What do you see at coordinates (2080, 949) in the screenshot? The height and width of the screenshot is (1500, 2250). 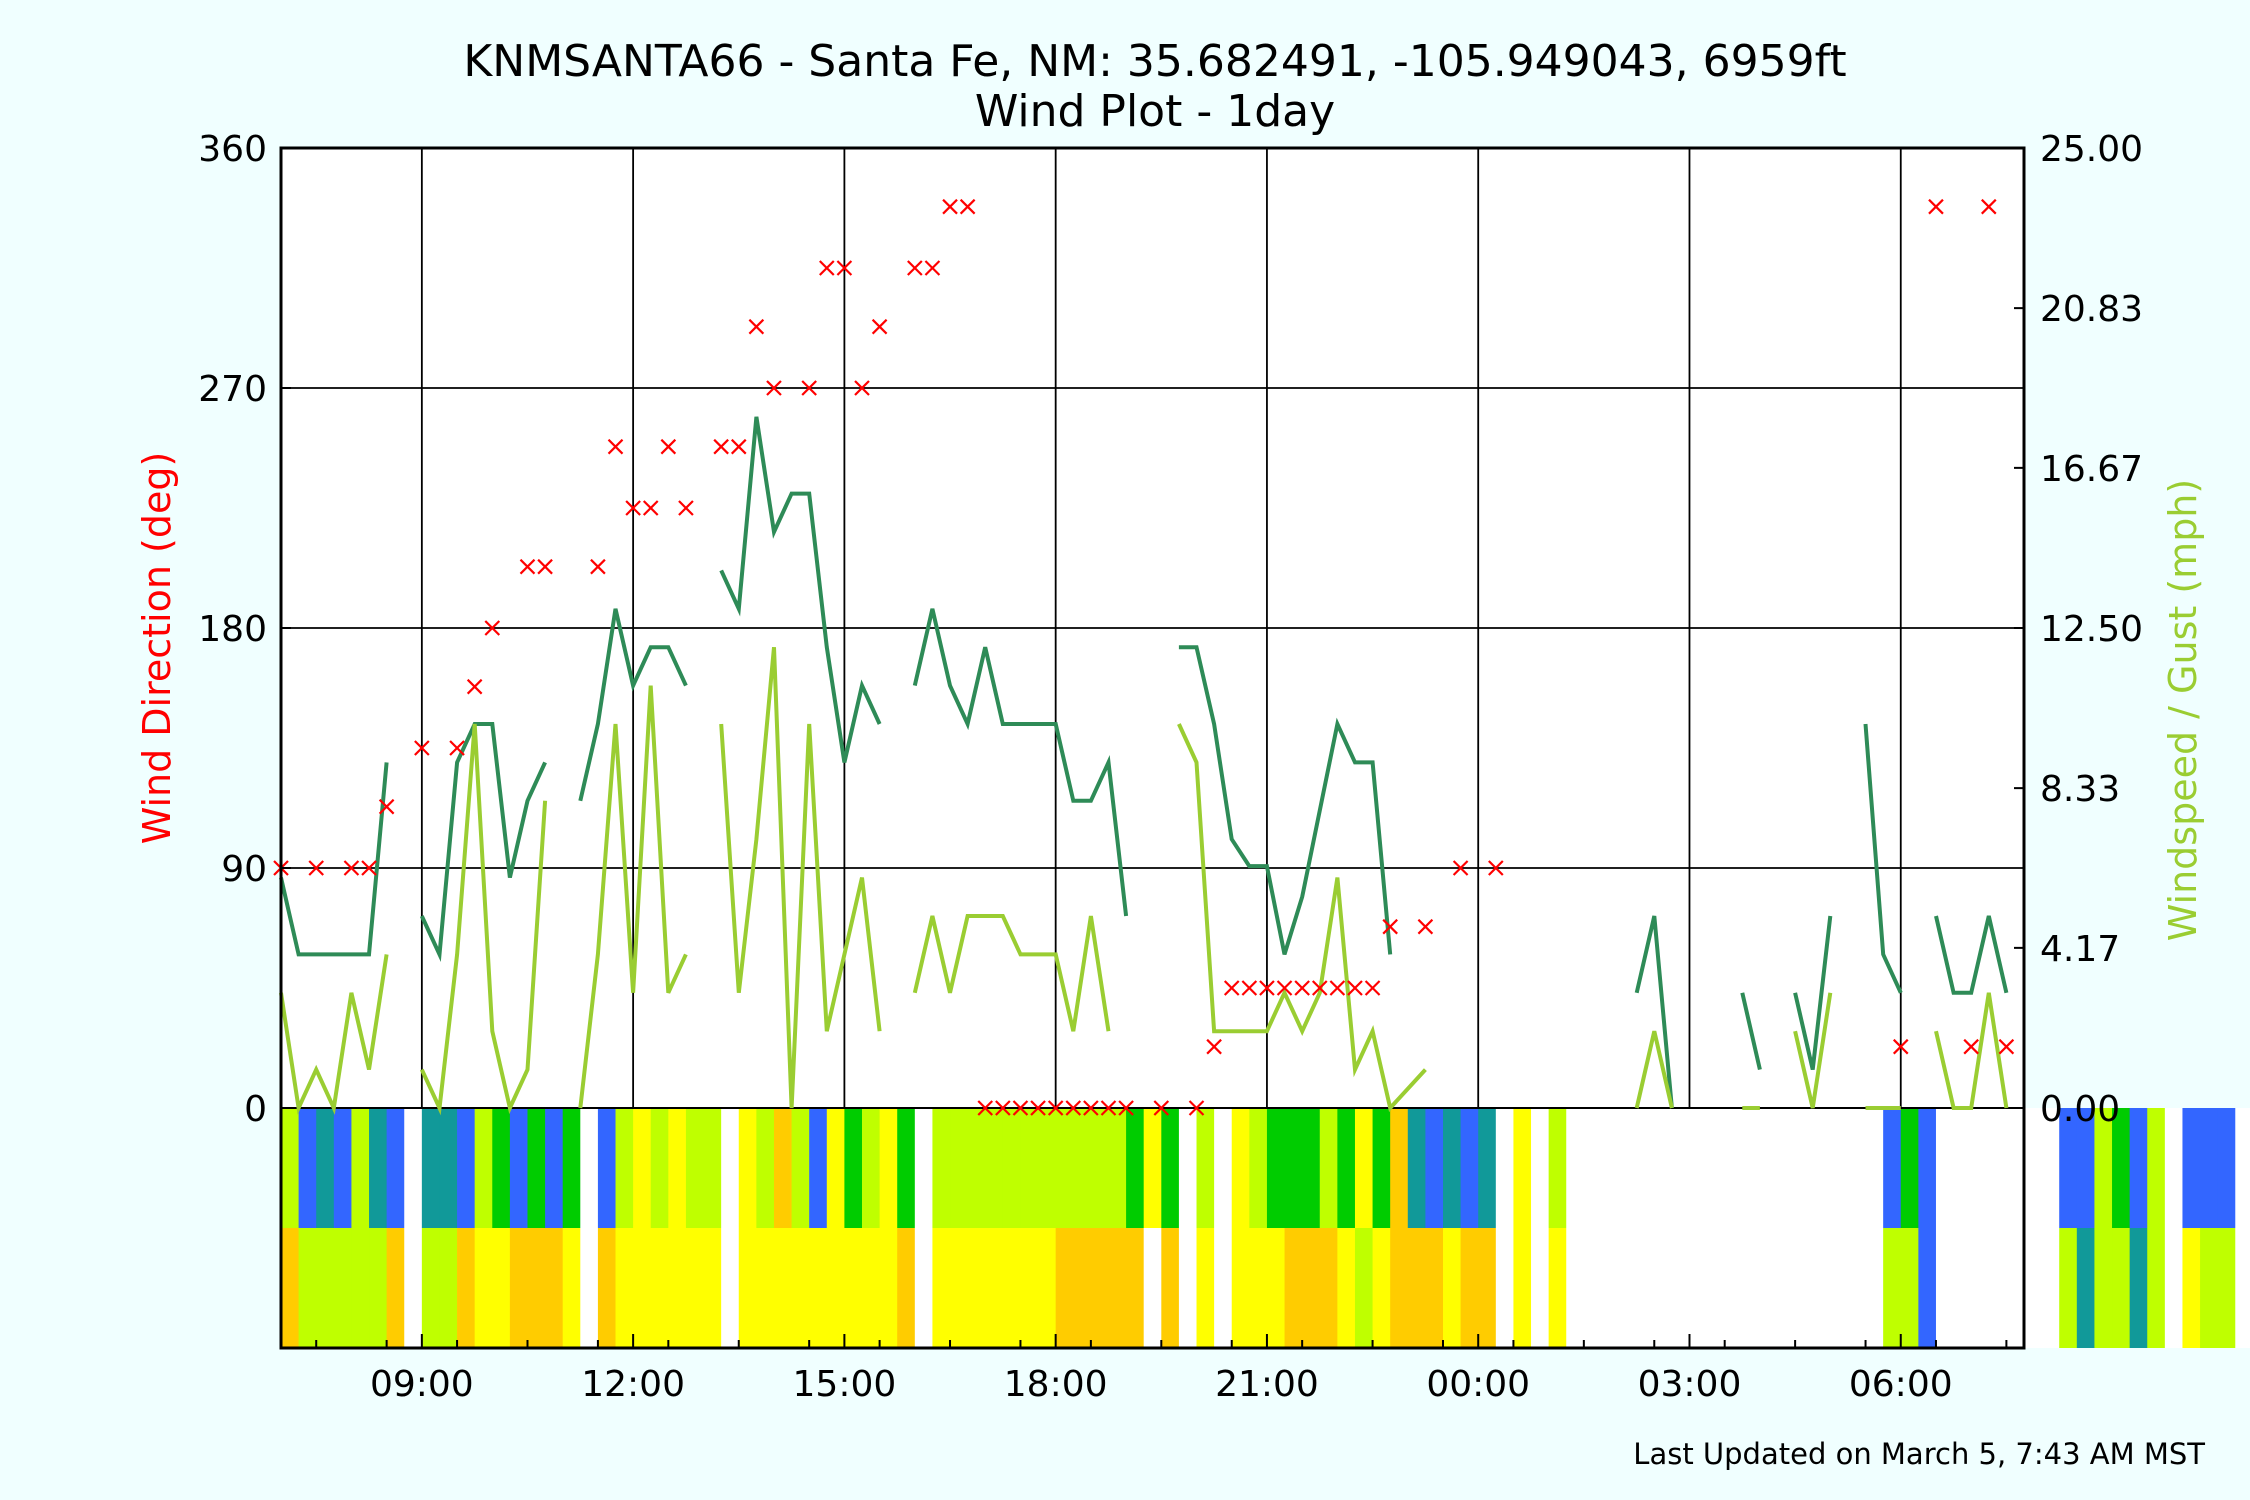 I see `right-tick-label: 4.17` at bounding box center [2080, 949].